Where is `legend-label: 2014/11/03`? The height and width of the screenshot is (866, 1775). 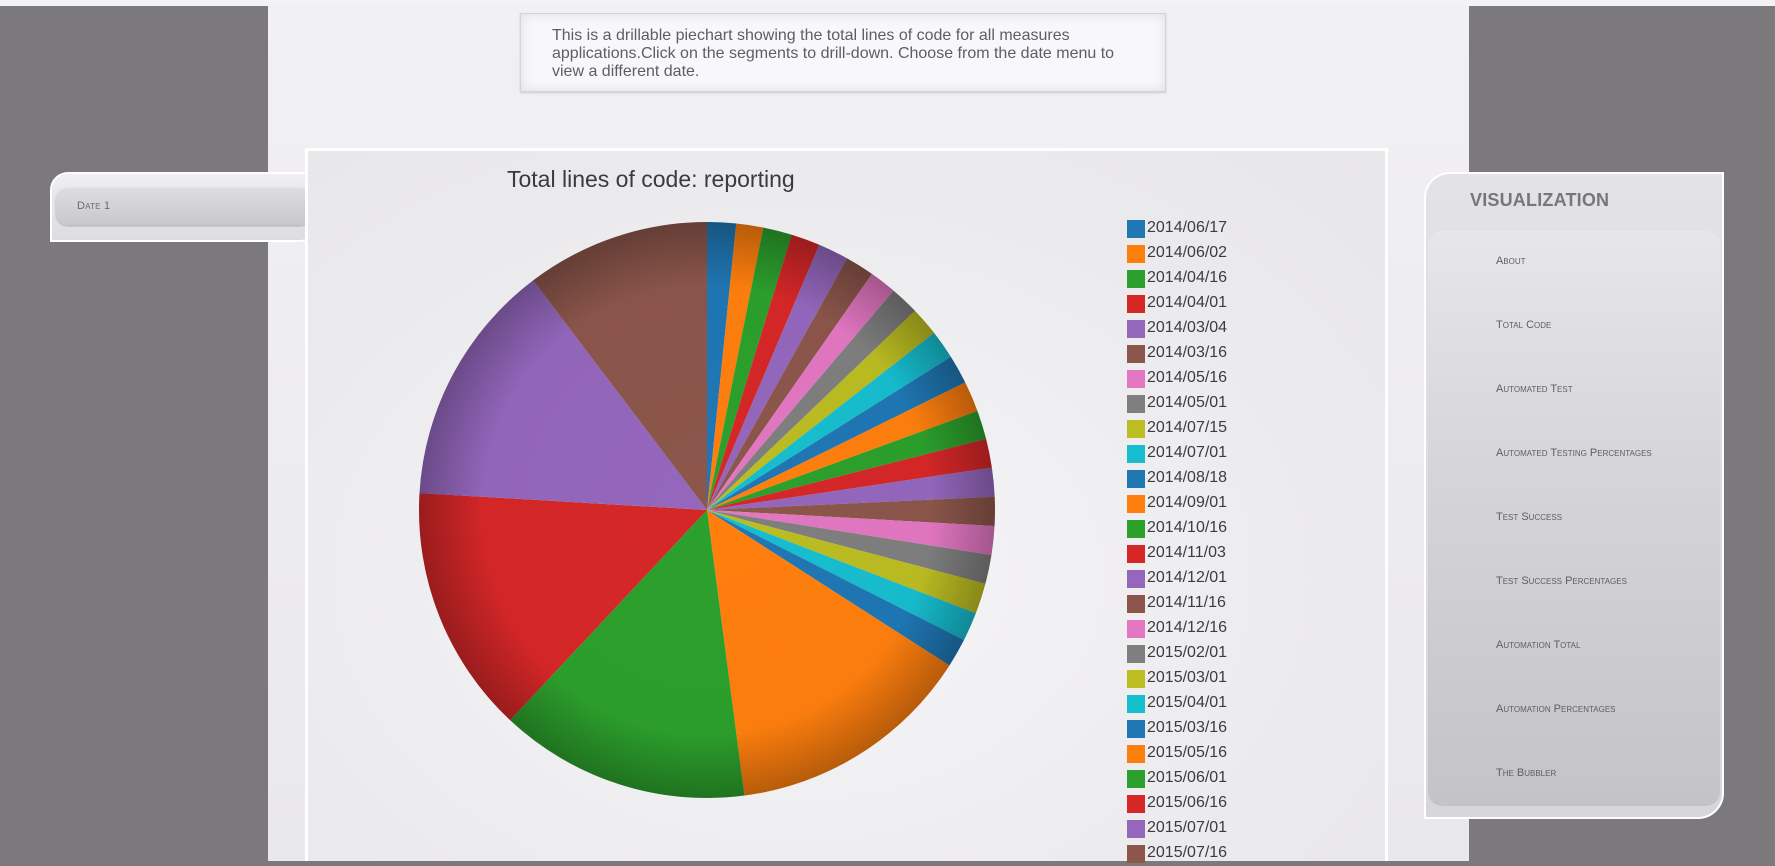
legend-label: 2014/11/03 is located at coordinates (1186, 552).